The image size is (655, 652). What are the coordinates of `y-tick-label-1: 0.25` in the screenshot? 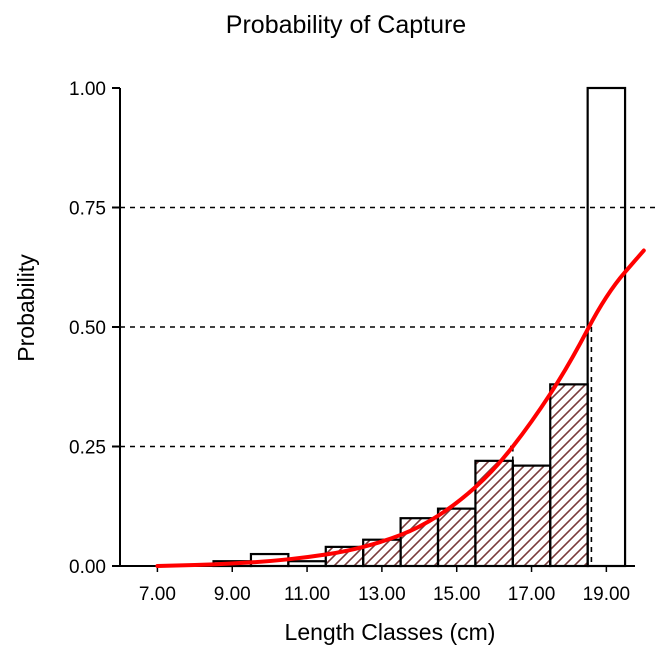 It's located at (87, 448).